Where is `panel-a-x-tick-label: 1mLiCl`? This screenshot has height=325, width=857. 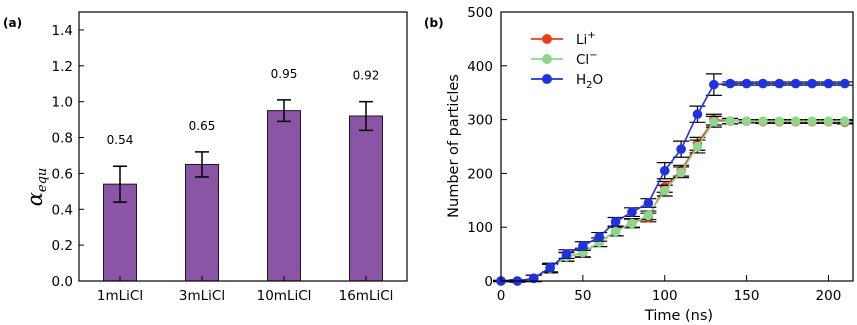
panel-a-x-tick-label: 1mLiCl is located at coordinates (120, 296).